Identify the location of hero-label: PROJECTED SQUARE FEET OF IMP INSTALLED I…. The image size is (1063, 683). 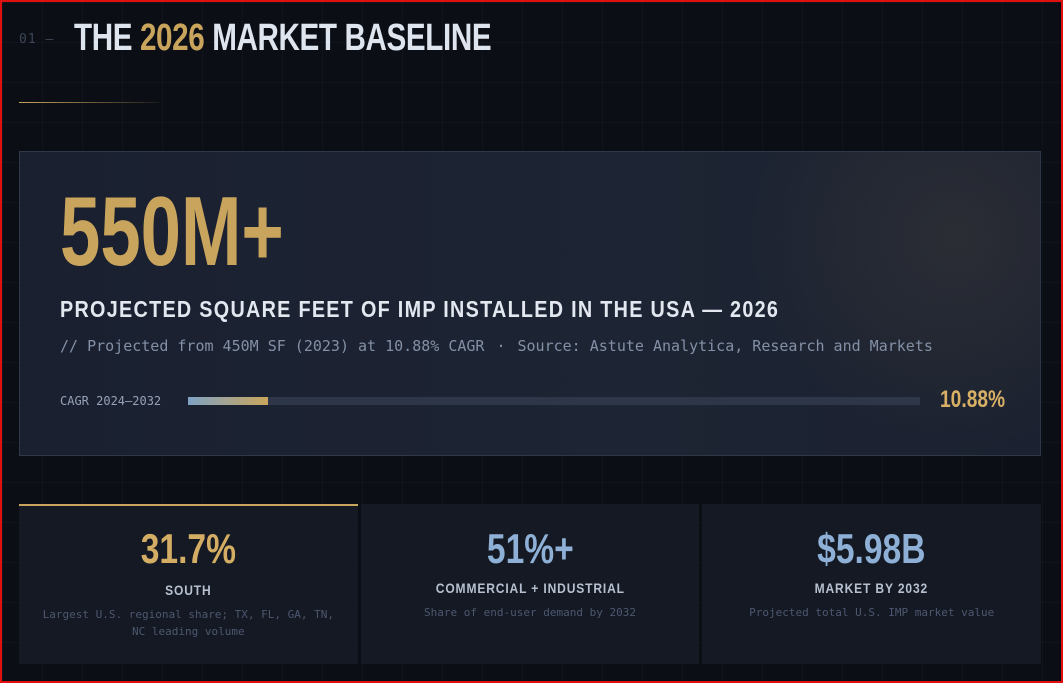
(420, 309).